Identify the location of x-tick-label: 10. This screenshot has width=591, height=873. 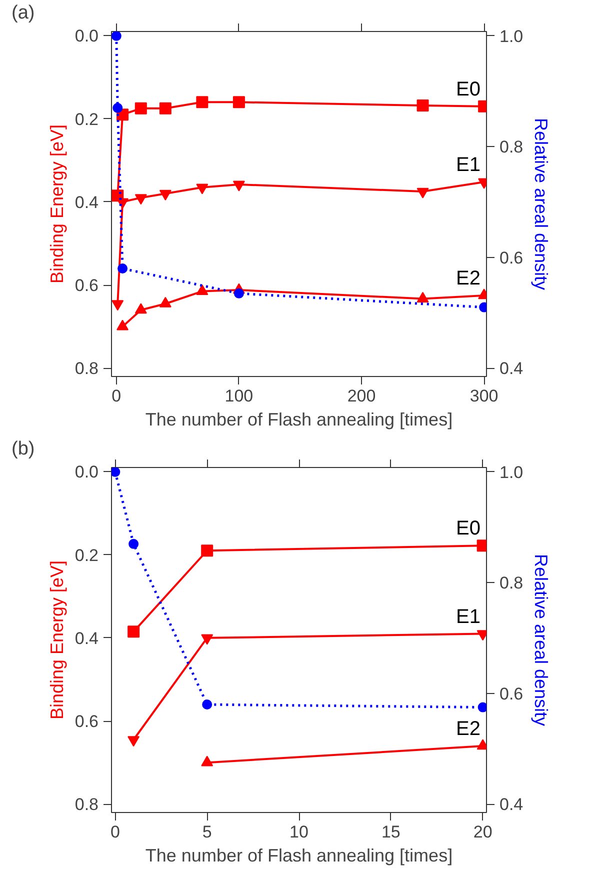
(299, 832).